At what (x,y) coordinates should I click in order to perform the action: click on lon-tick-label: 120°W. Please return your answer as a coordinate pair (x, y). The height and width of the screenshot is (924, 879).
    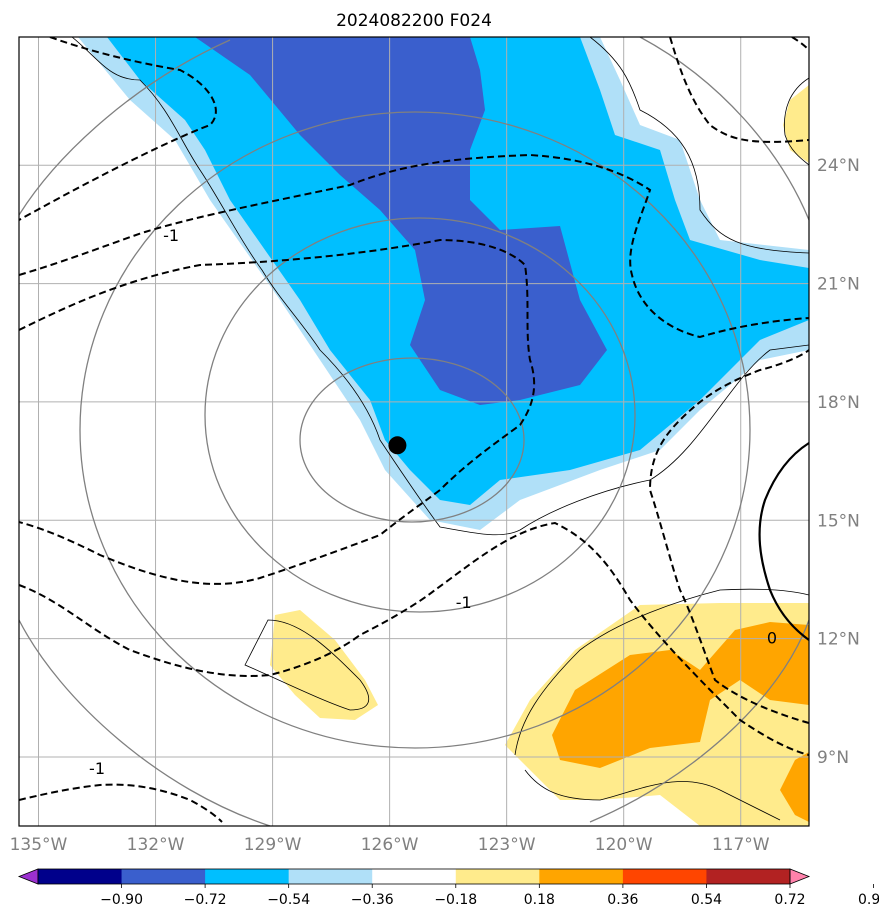
    Looking at the image, I should click on (624, 845).